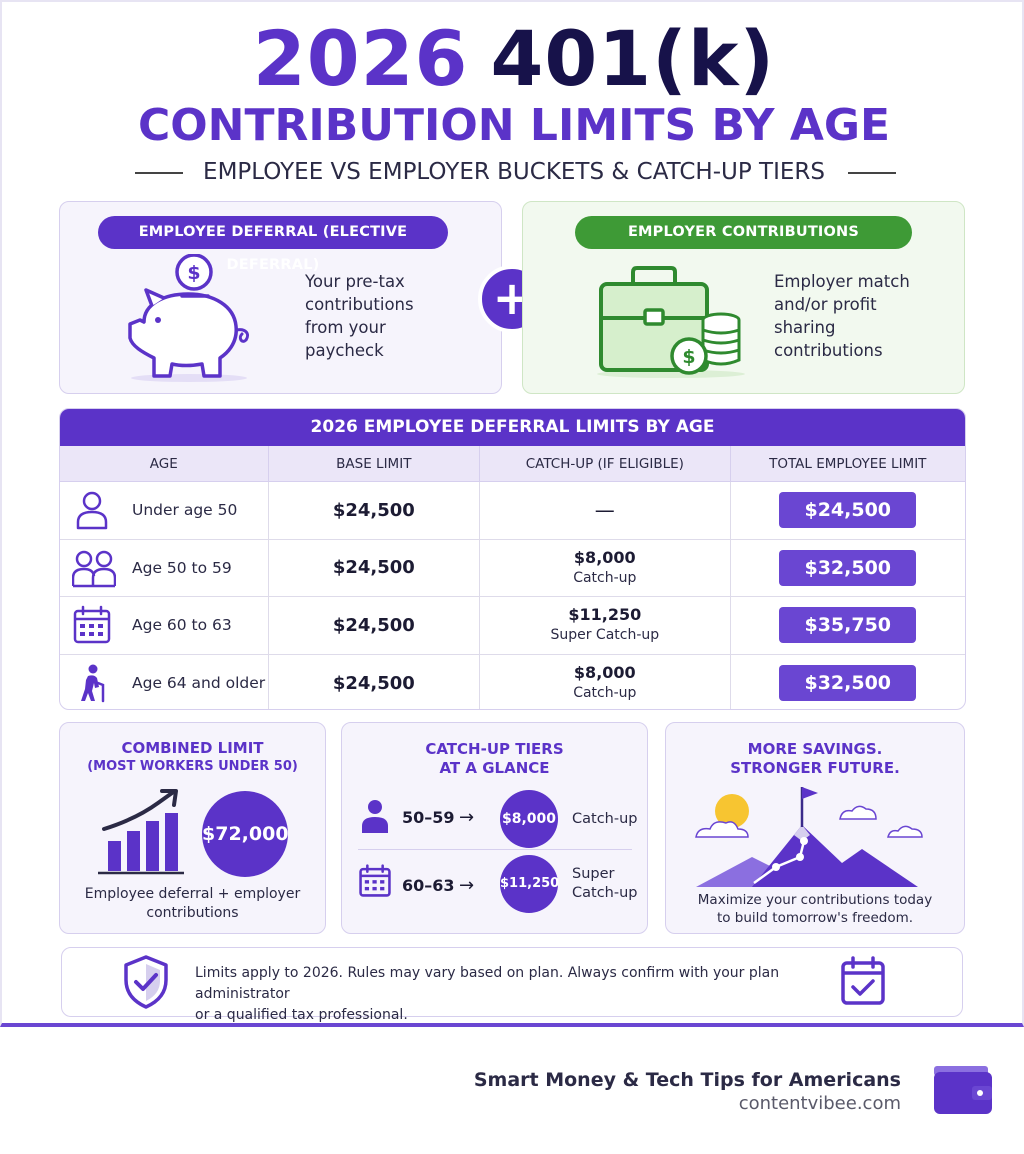 The image size is (1024, 1154). What do you see at coordinates (633, 58) in the screenshot?
I see `title-main: 401(k)` at bounding box center [633, 58].